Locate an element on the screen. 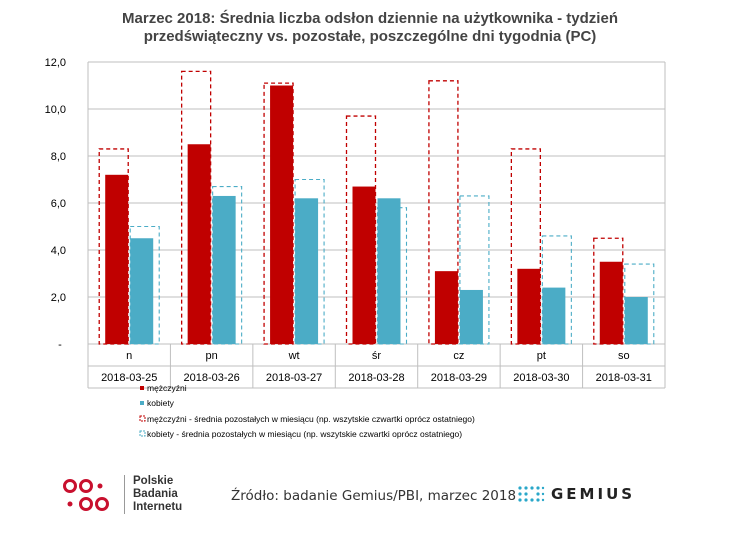 The width and height of the screenshot is (741, 546). x-tick-label-day: wt is located at coordinates (294, 356).